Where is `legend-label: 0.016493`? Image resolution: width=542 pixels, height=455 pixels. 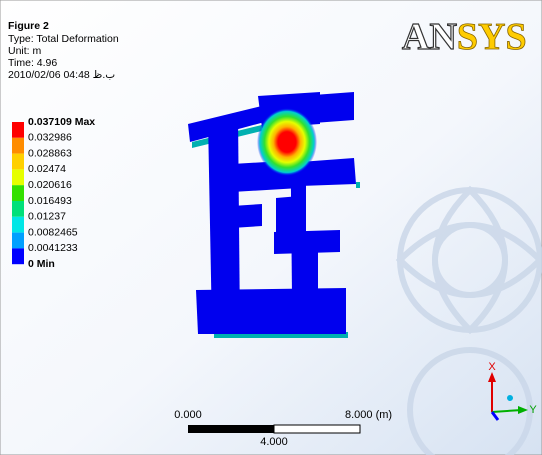
legend-label: 0.016493 is located at coordinates (50, 201).